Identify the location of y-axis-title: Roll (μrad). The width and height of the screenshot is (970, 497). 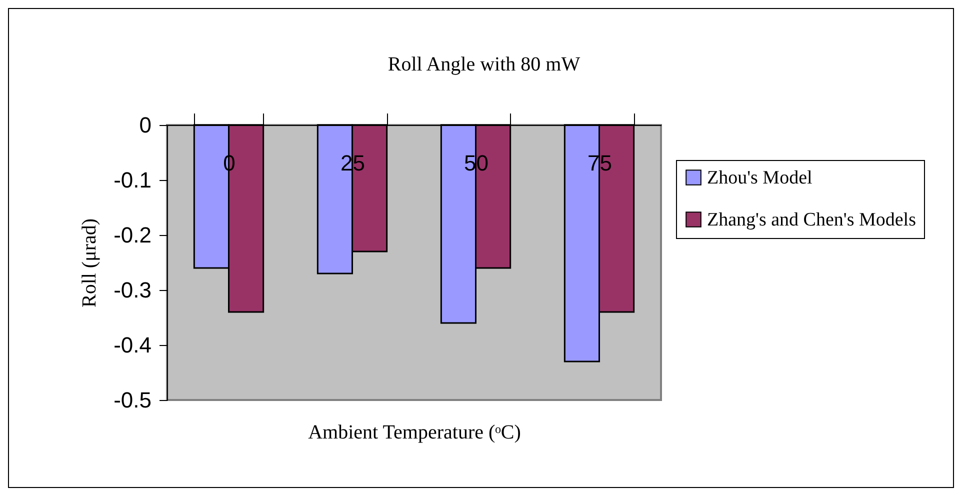
(89, 263).